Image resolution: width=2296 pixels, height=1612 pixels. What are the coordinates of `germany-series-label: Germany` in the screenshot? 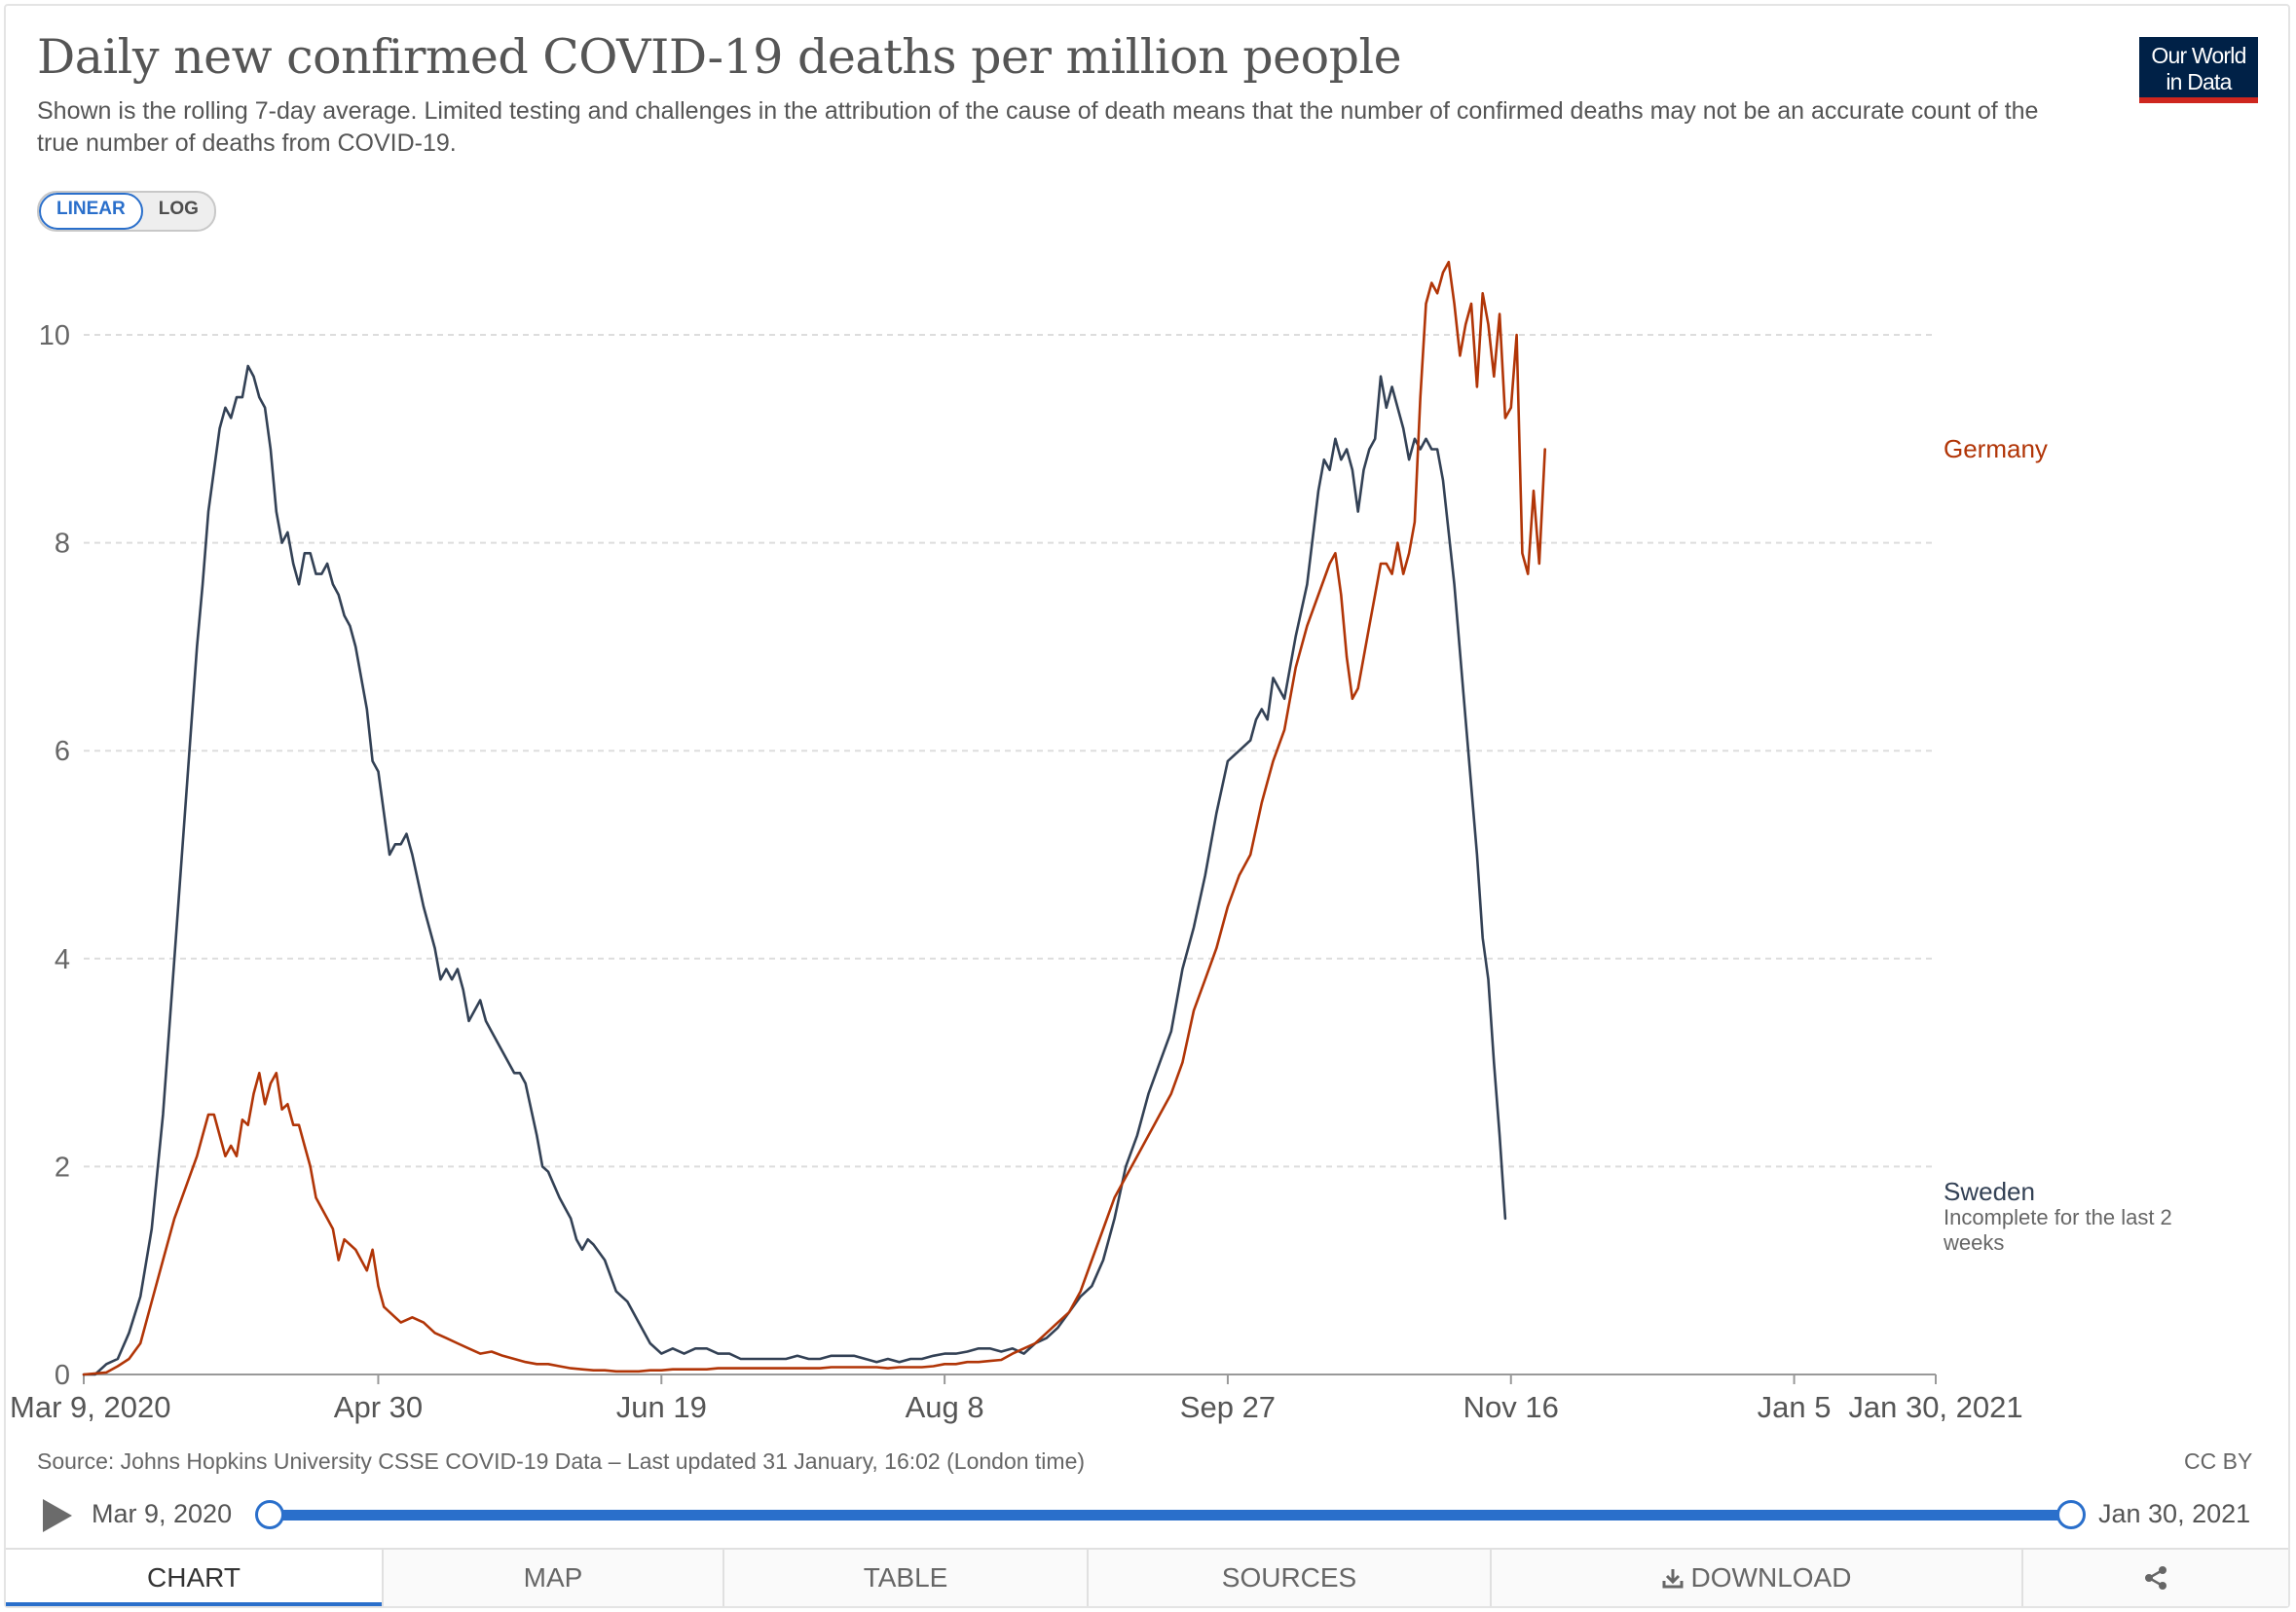 It's located at (1996, 448).